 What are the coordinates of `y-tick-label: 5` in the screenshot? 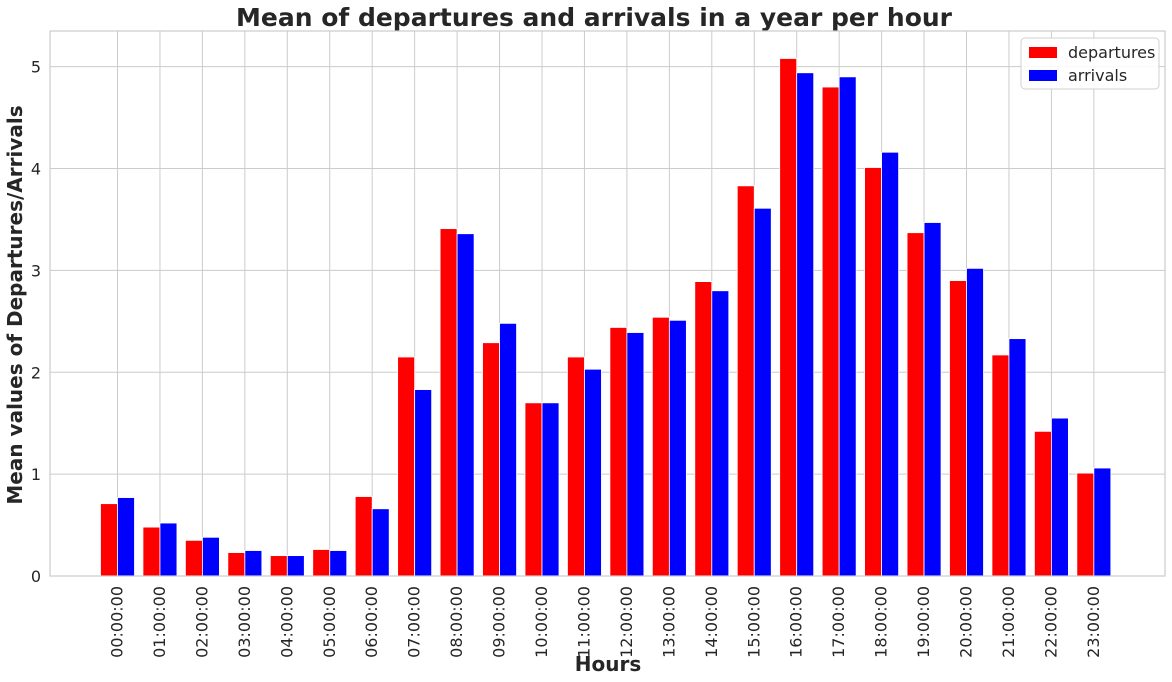 It's located at (36, 67).